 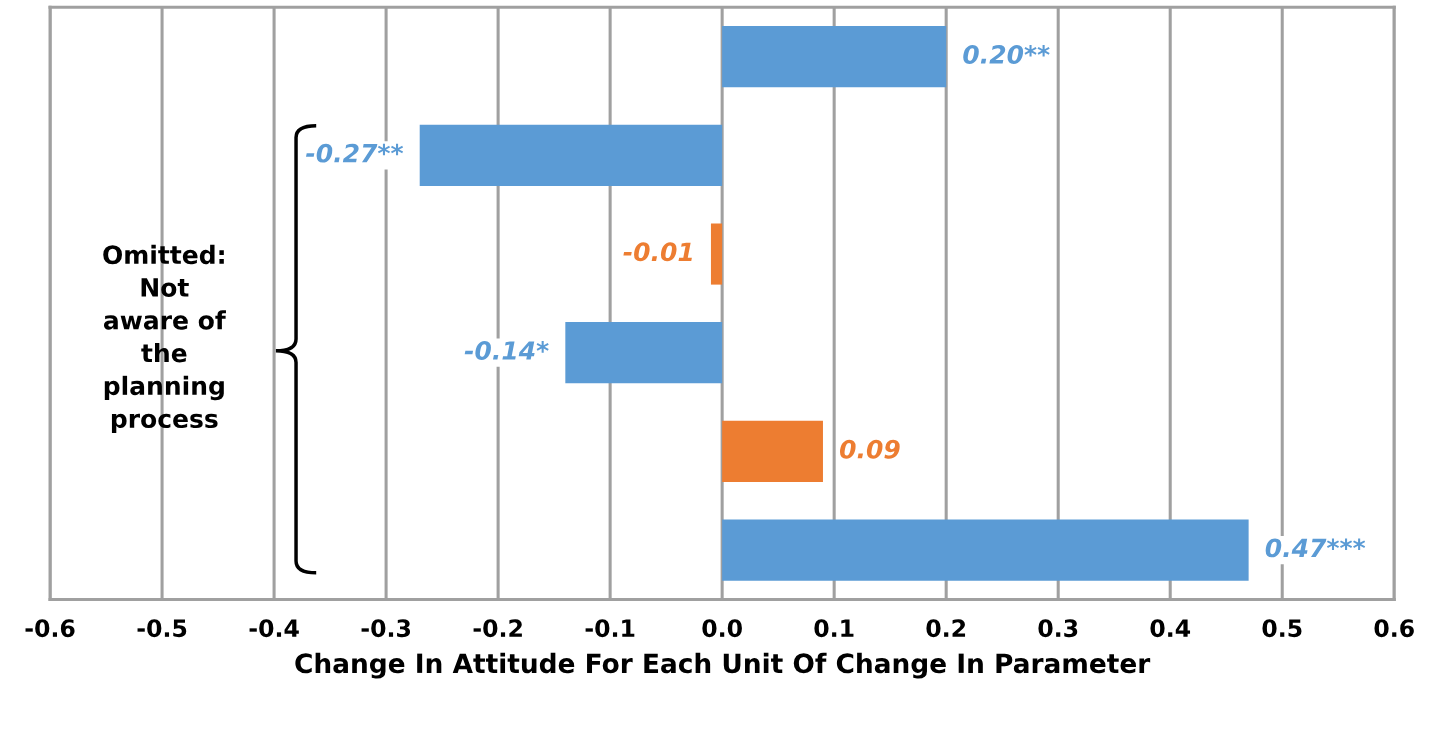 What do you see at coordinates (1394, 628) in the screenshot?
I see `x-tick-label: 0.6` at bounding box center [1394, 628].